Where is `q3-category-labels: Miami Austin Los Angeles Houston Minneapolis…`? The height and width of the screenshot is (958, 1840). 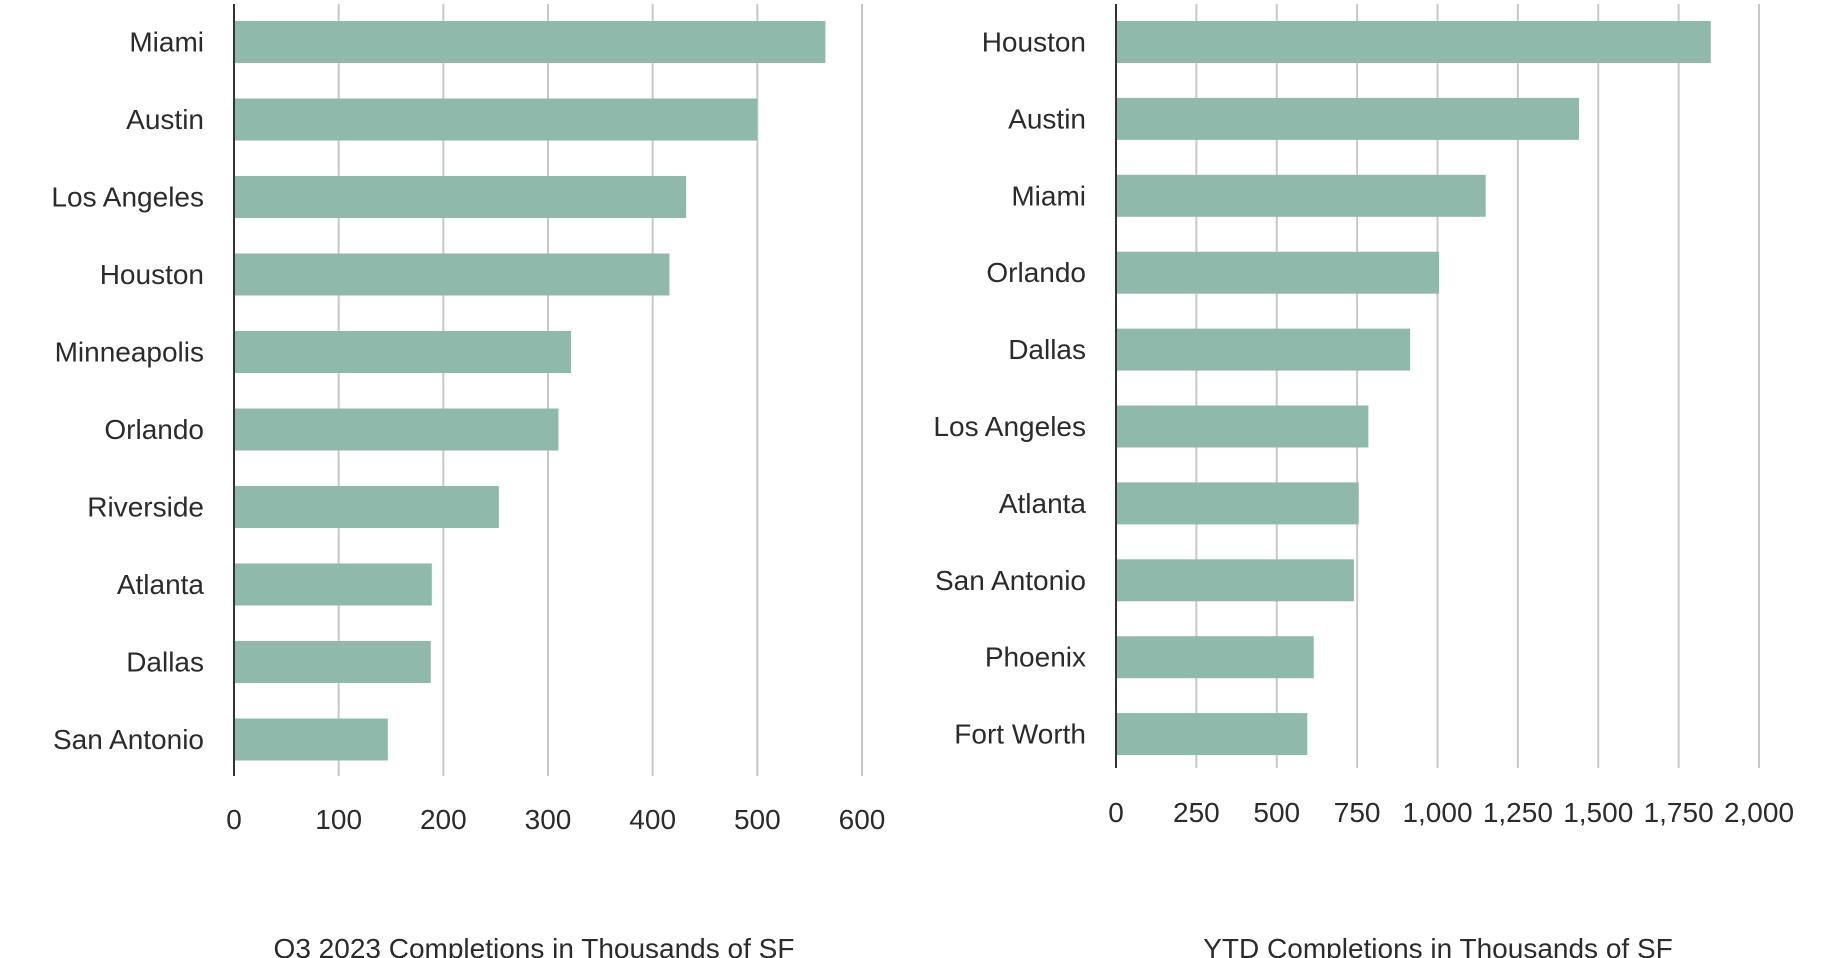 q3-category-labels: Miami Austin Los Angeles Houston Minneapolis… is located at coordinates (127, 391).